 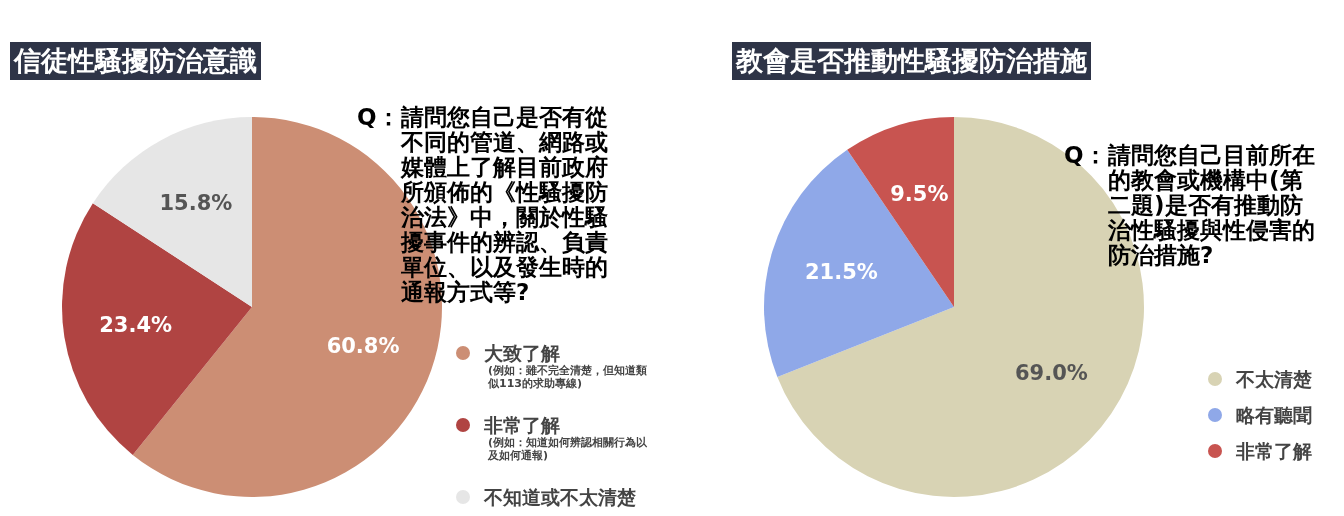 I want to click on data-label: 69.0%, so click(x=1051, y=373).